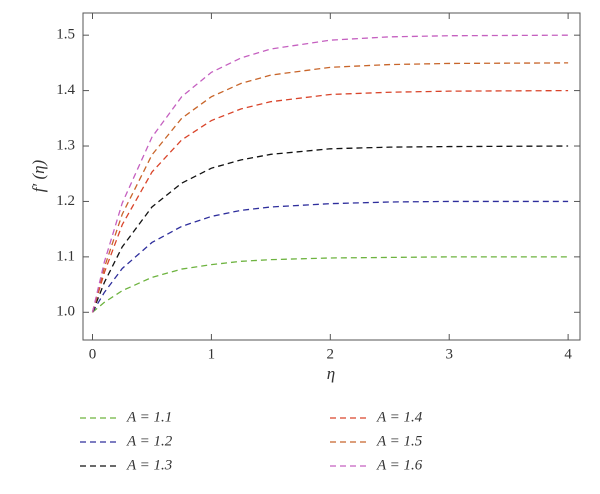 The width and height of the screenshot is (600, 494). I want to click on line, so click(330, 284).